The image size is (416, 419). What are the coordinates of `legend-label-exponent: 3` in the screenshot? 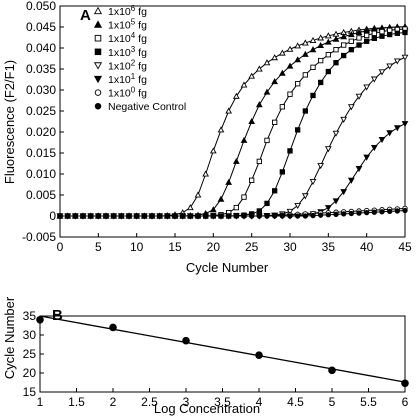 It's located at (133, 49).